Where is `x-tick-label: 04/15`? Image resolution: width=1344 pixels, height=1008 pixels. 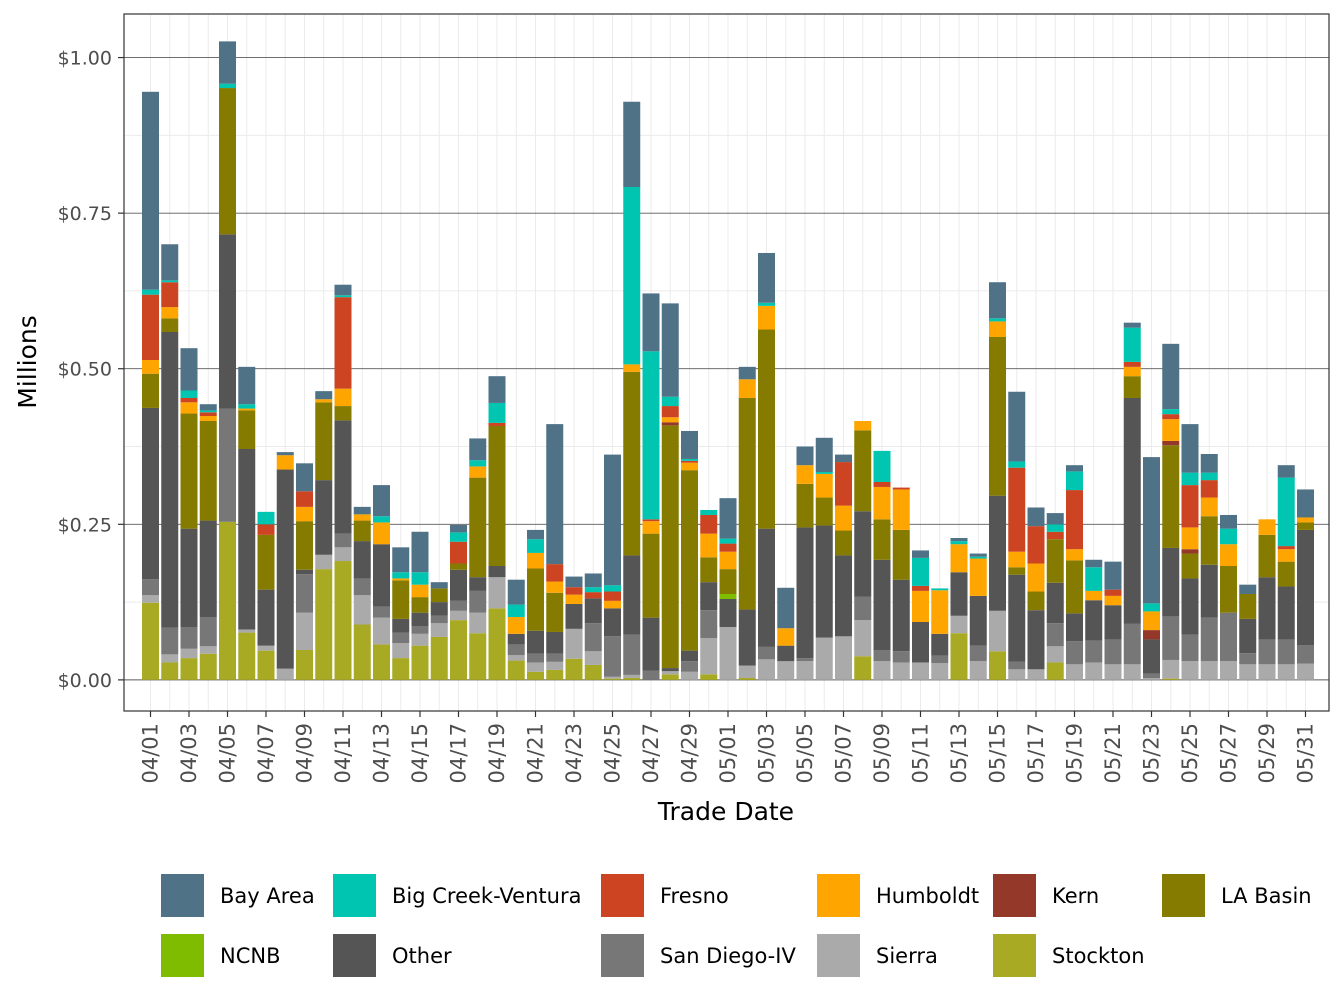
x-tick-label: 04/15 is located at coordinates (420, 753).